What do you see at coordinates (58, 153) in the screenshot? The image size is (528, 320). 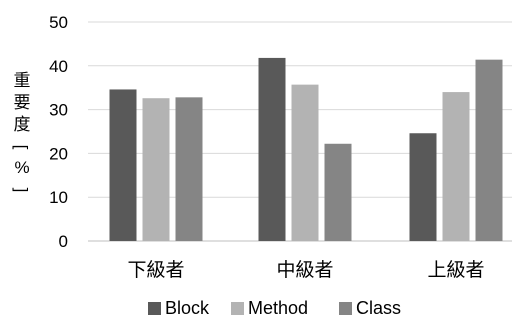 I see `y-tick-label: 20` at bounding box center [58, 153].